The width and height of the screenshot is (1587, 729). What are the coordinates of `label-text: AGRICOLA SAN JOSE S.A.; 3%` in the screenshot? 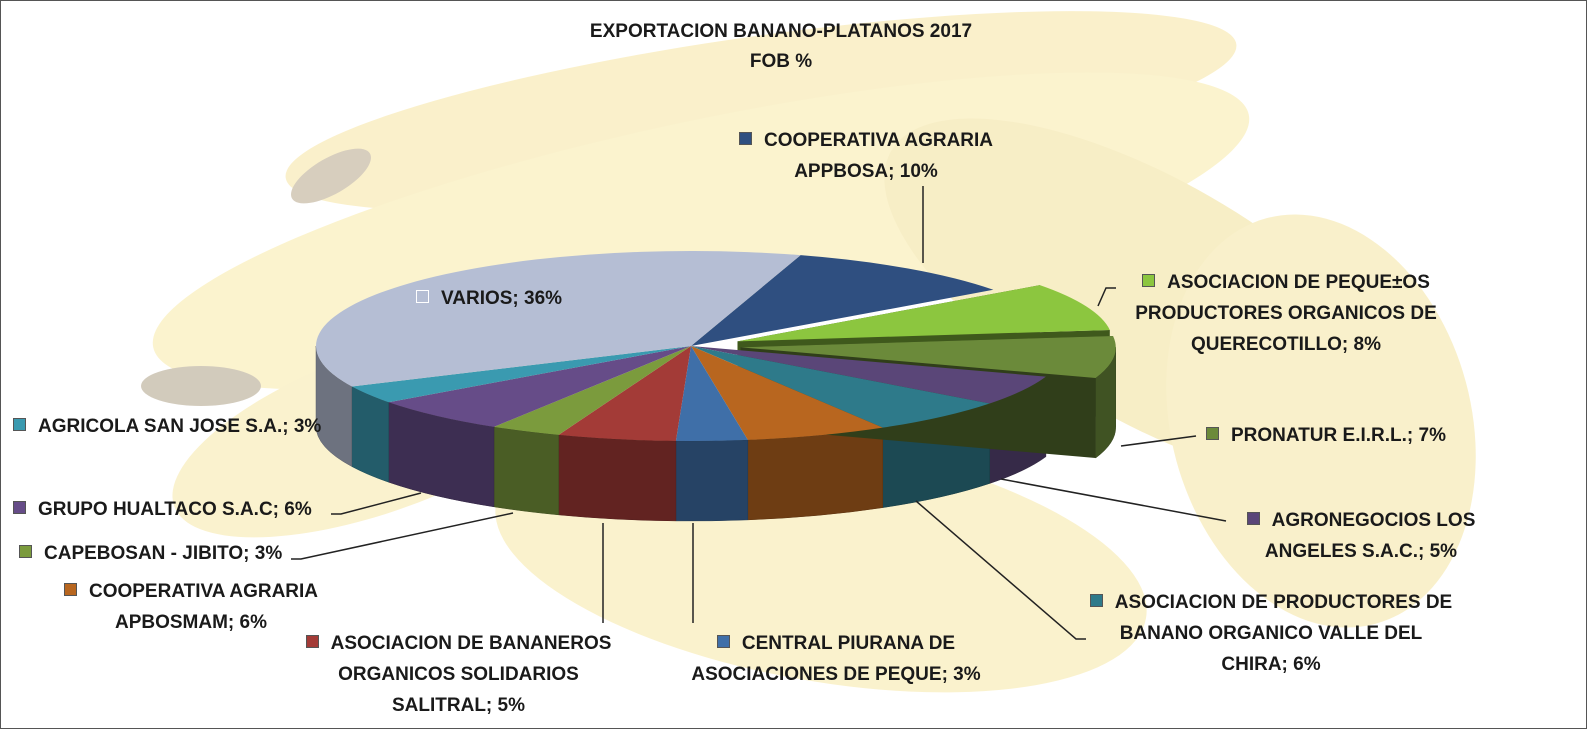 It's located at (180, 426).